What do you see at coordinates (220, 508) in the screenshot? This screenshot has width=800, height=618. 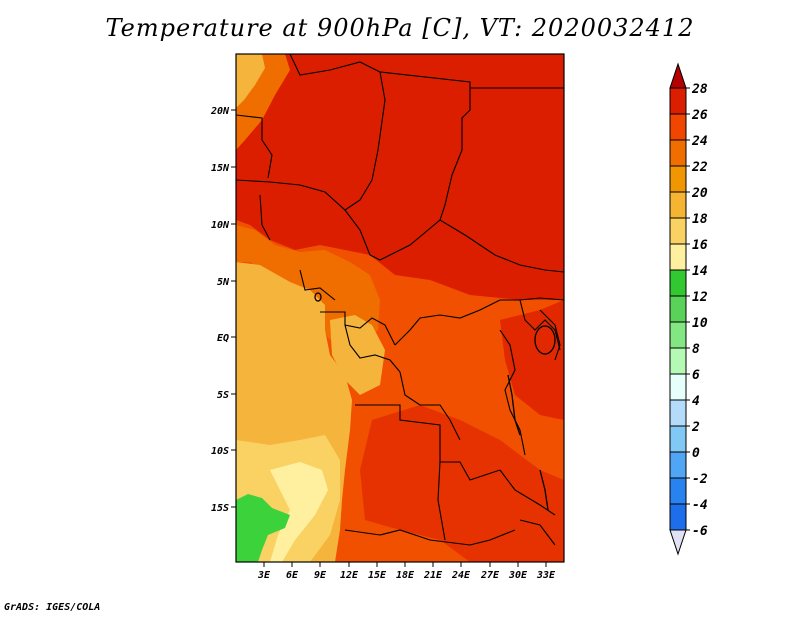 I see `lat-label: 15S` at bounding box center [220, 508].